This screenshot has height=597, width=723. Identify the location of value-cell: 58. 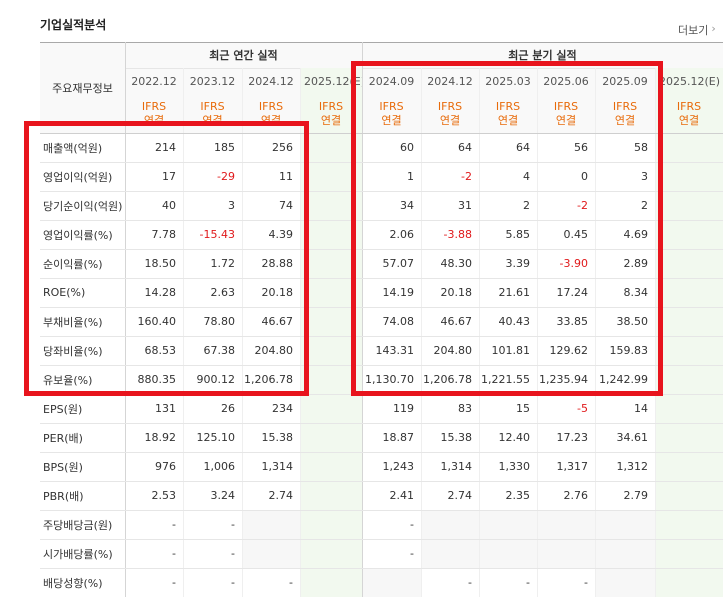
(641, 147).